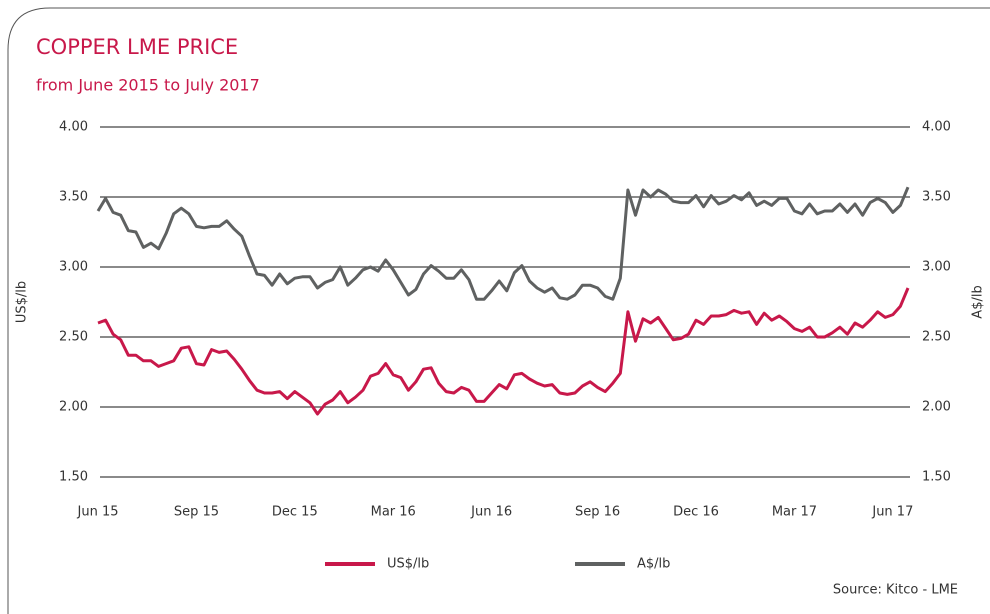  I want to click on y-tick-label: 2.50, so click(73, 337).